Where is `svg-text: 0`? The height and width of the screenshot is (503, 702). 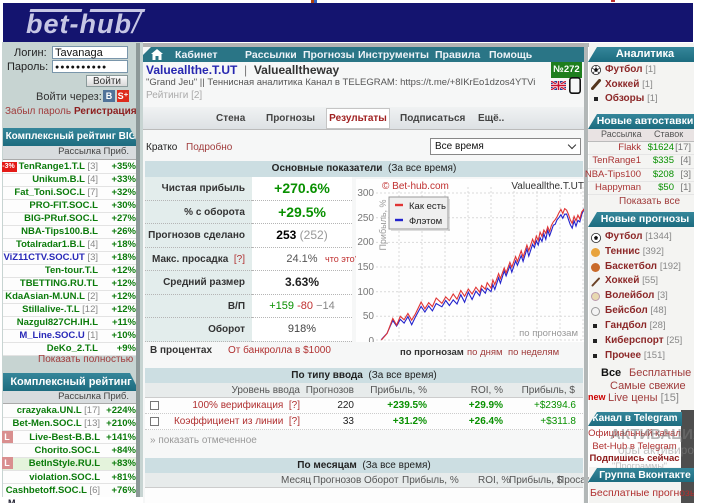 svg-text: 0 is located at coordinates (371, 339).